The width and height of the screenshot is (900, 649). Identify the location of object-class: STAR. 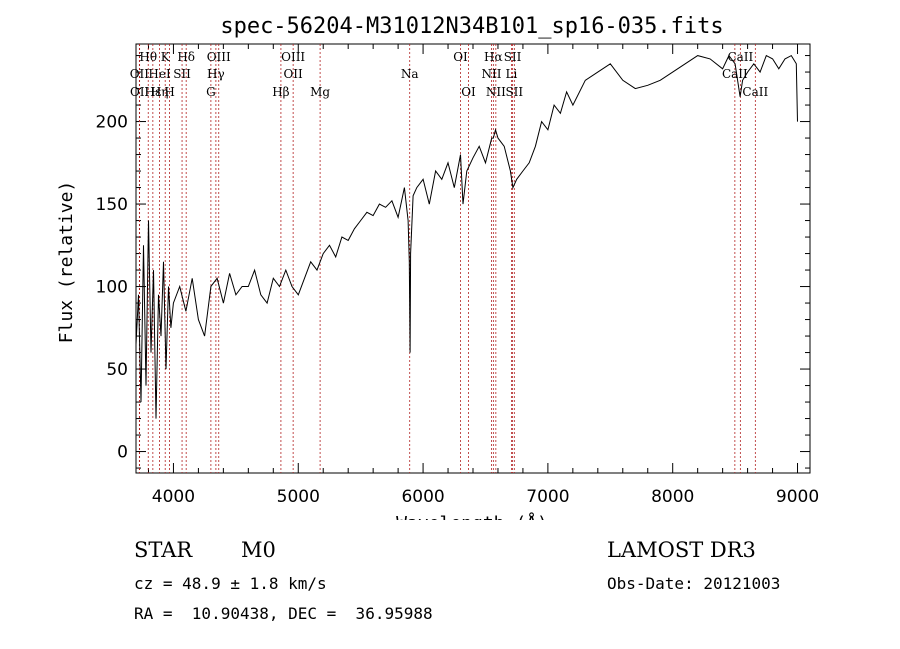
(163, 550).